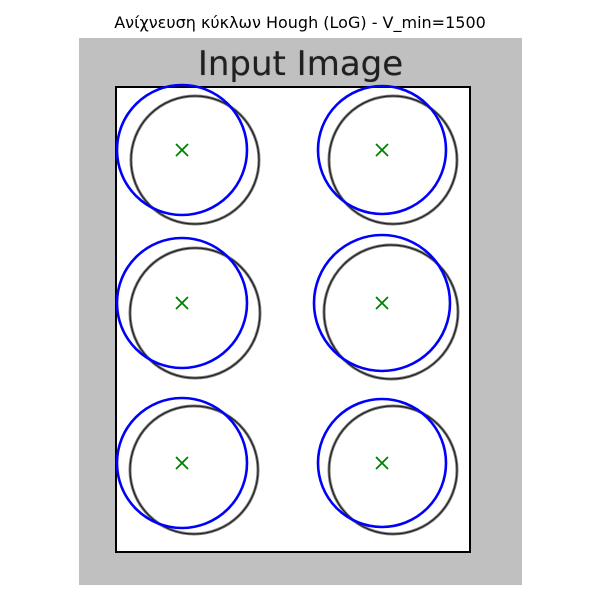 The image size is (600, 600). I want to click on center-marker-middle-right, so click(382, 303).